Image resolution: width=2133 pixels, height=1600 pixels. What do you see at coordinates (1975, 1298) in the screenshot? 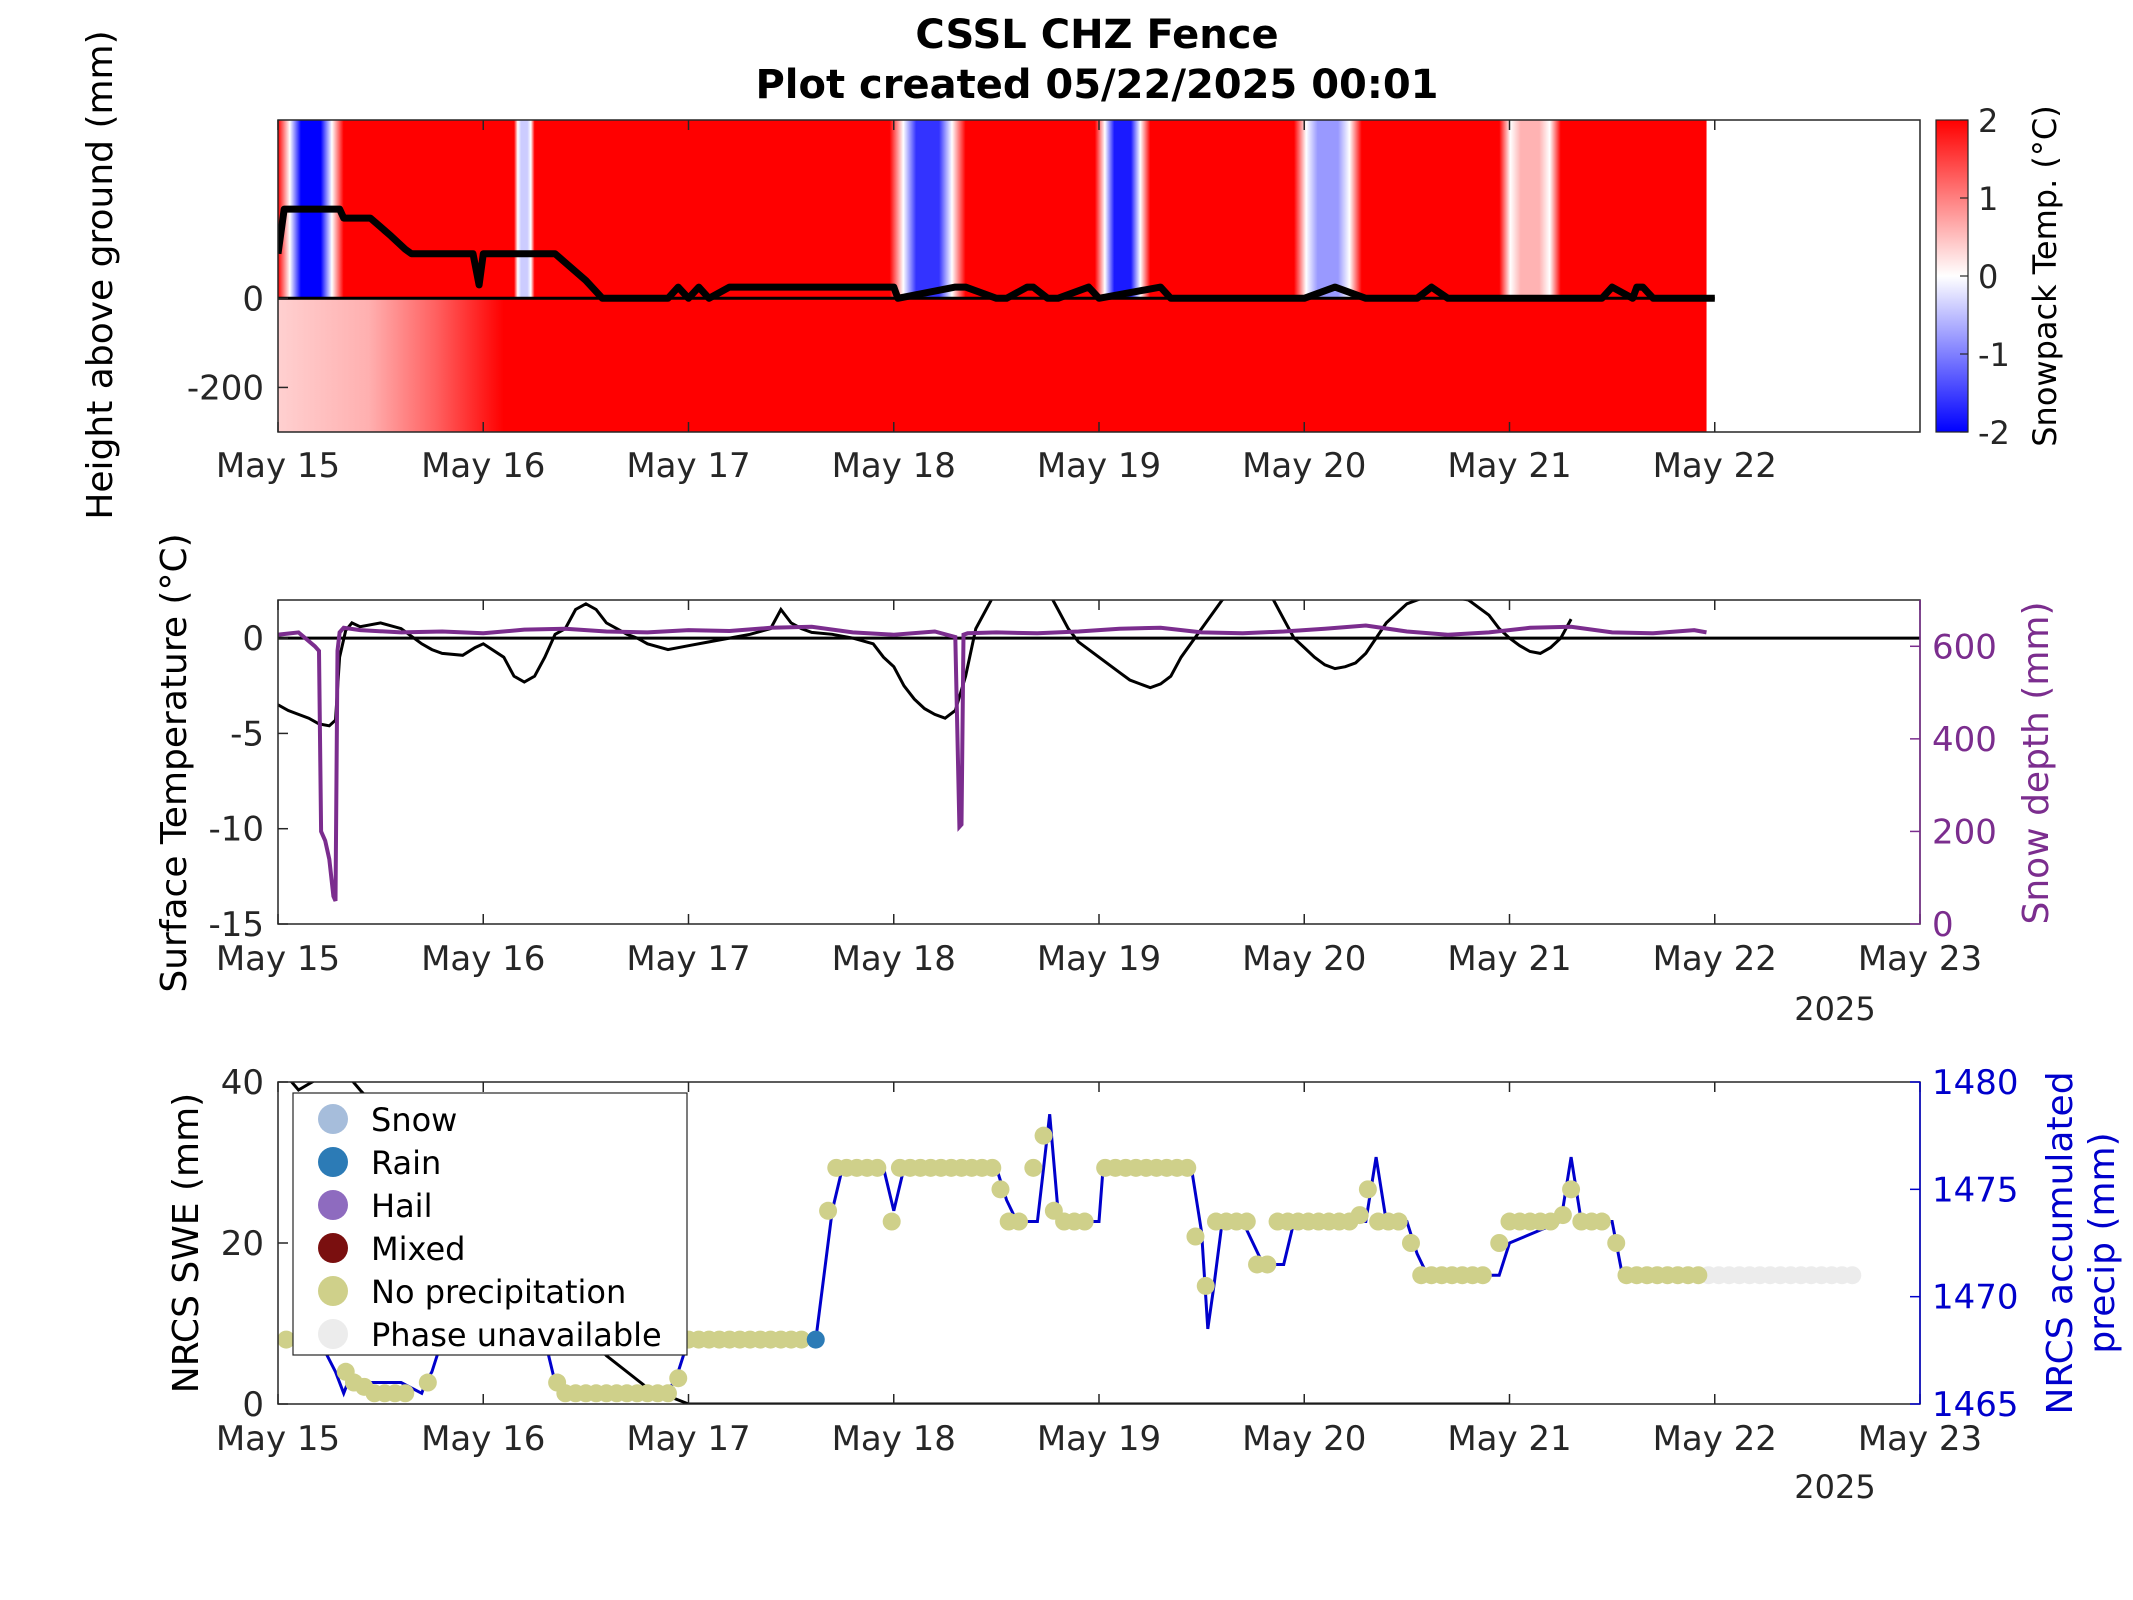
I see `y-tick-label-right: 1470` at bounding box center [1975, 1298].